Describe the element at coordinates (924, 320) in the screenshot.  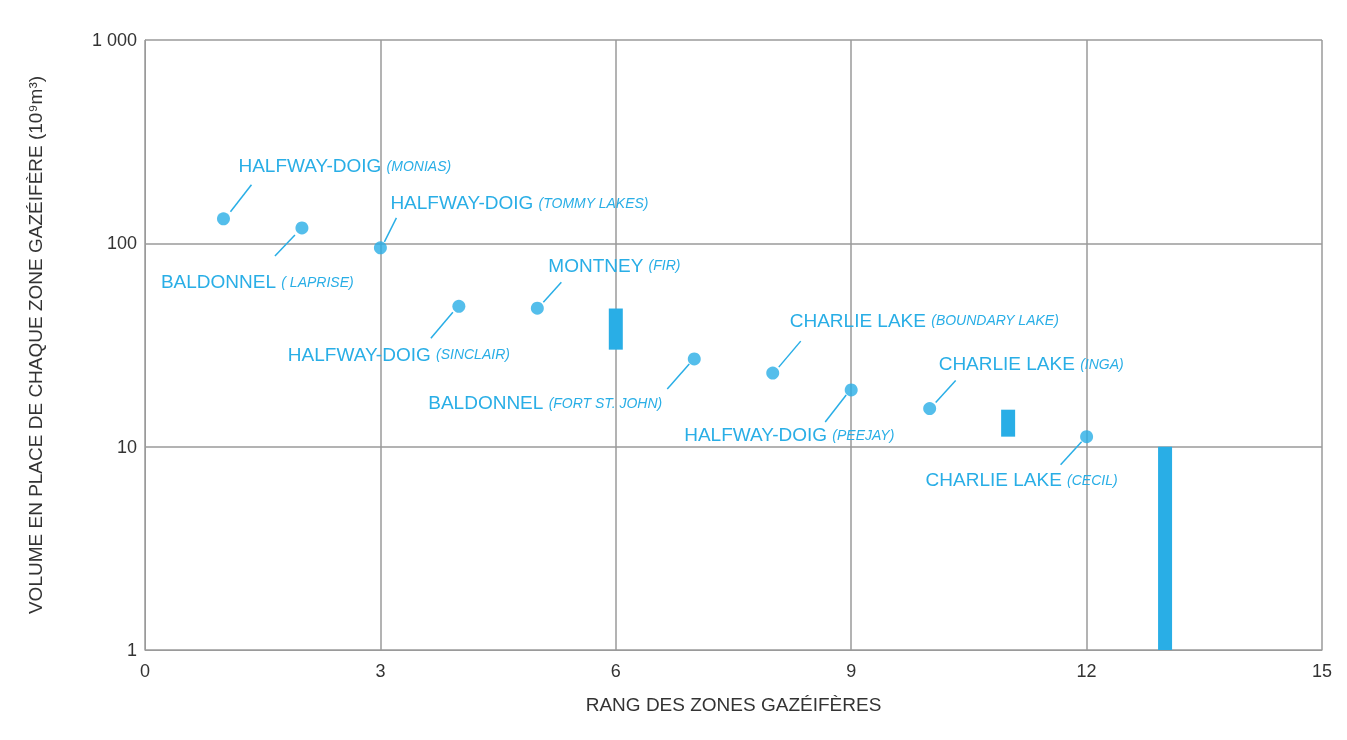
I see `annotation: CHARLIE LAKE (BOUNDARY LAKE)` at that location.